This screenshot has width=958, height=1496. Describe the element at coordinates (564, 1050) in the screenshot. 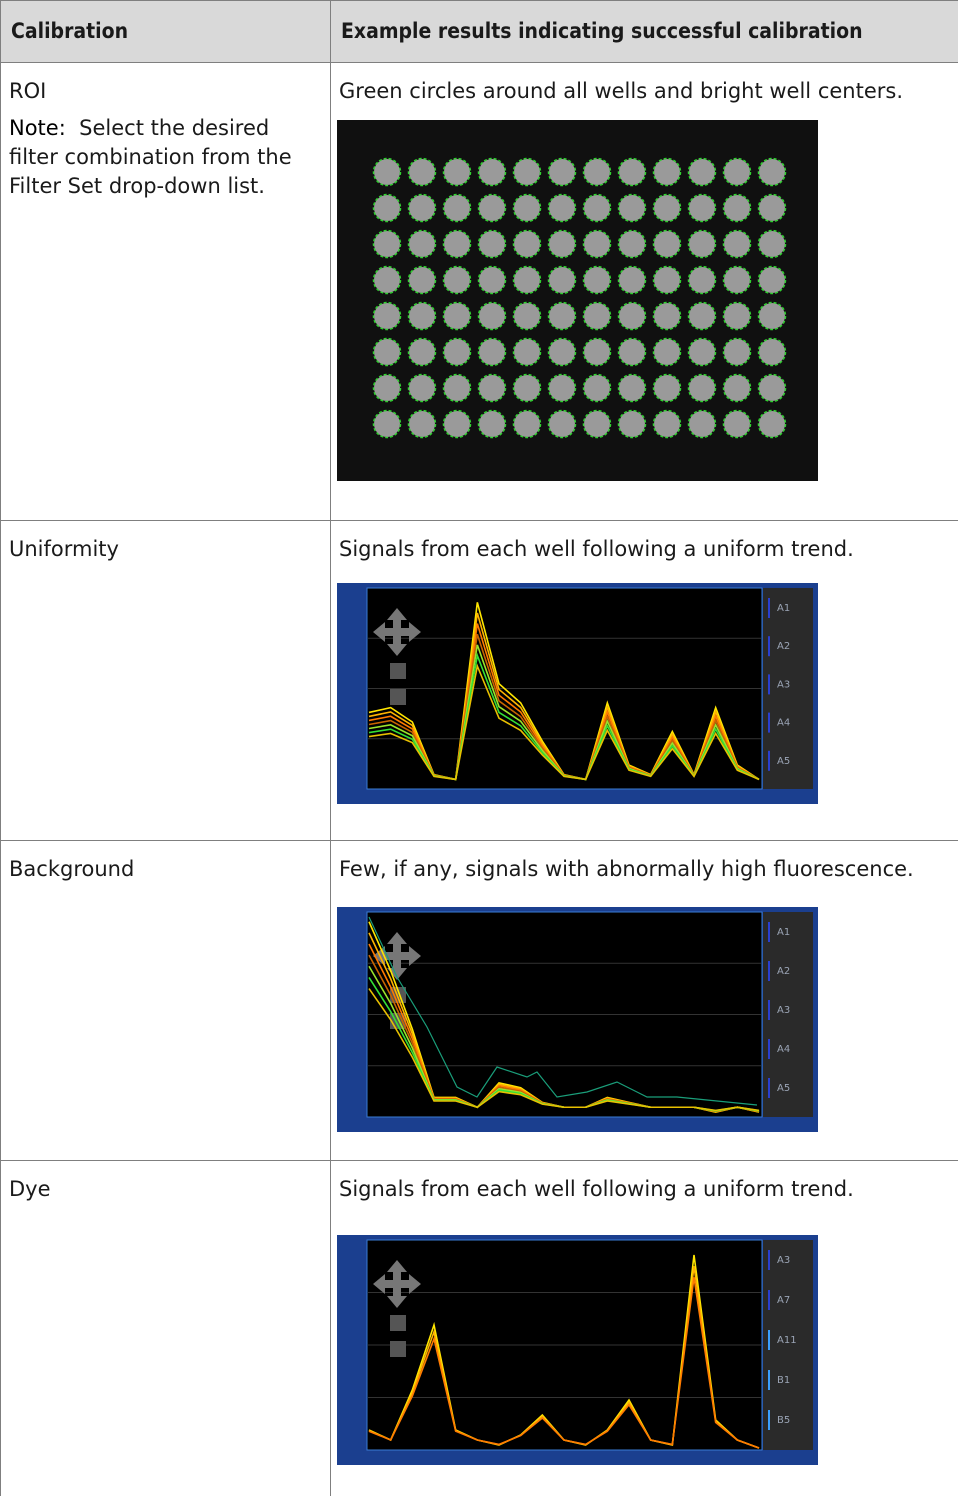

I see `signal-line` at that location.